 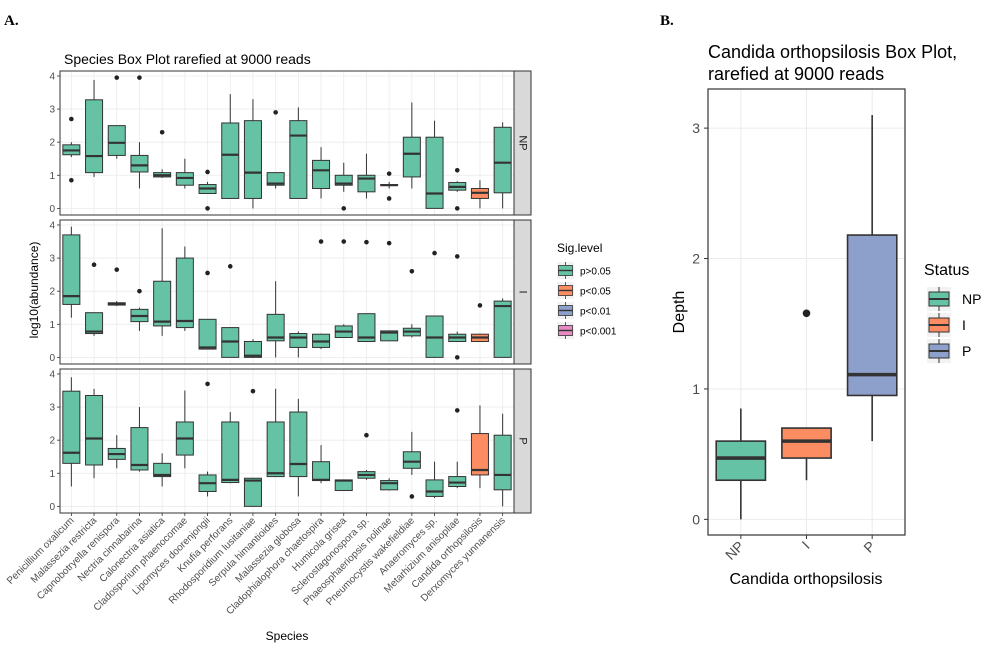 What do you see at coordinates (230, 448) in the screenshot?
I see `box-p-knufia-perforans` at bounding box center [230, 448].